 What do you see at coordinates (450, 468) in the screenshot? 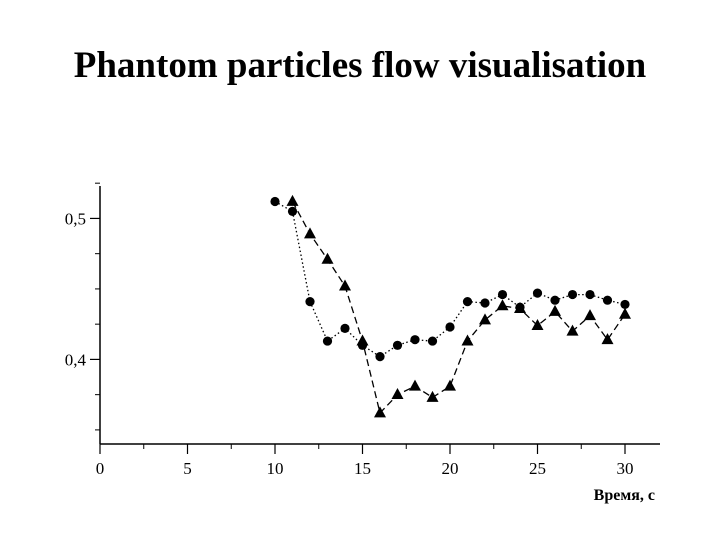
I see `x-tick-label: 20` at bounding box center [450, 468].